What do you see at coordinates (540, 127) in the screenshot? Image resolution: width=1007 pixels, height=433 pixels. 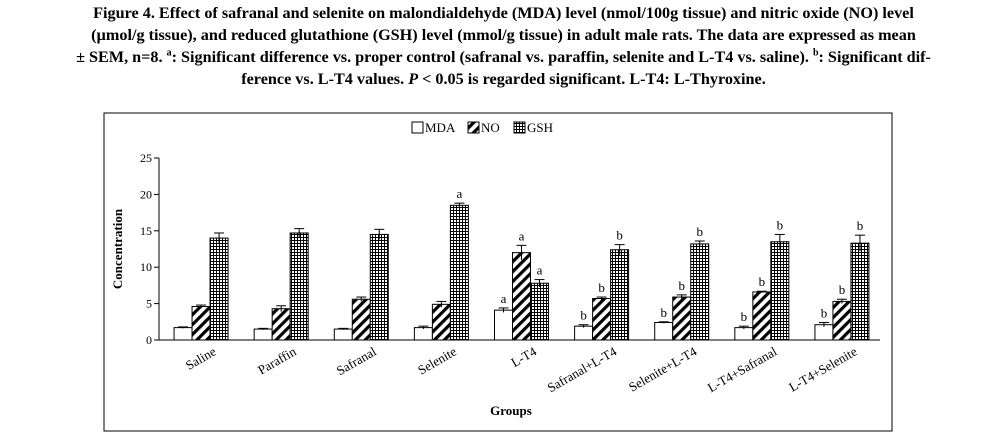 I see `legend-label-gsh: GSH` at bounding box center [540, 127].